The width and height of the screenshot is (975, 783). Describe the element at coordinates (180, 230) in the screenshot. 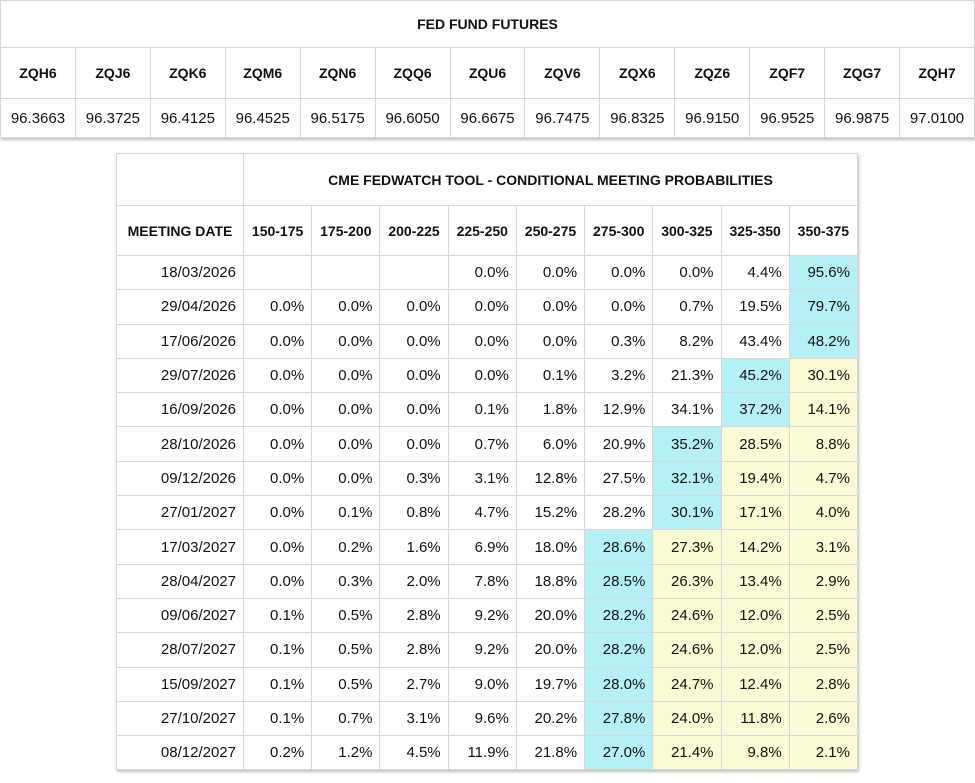

I see `date-header: MEETING DATE` at that location.